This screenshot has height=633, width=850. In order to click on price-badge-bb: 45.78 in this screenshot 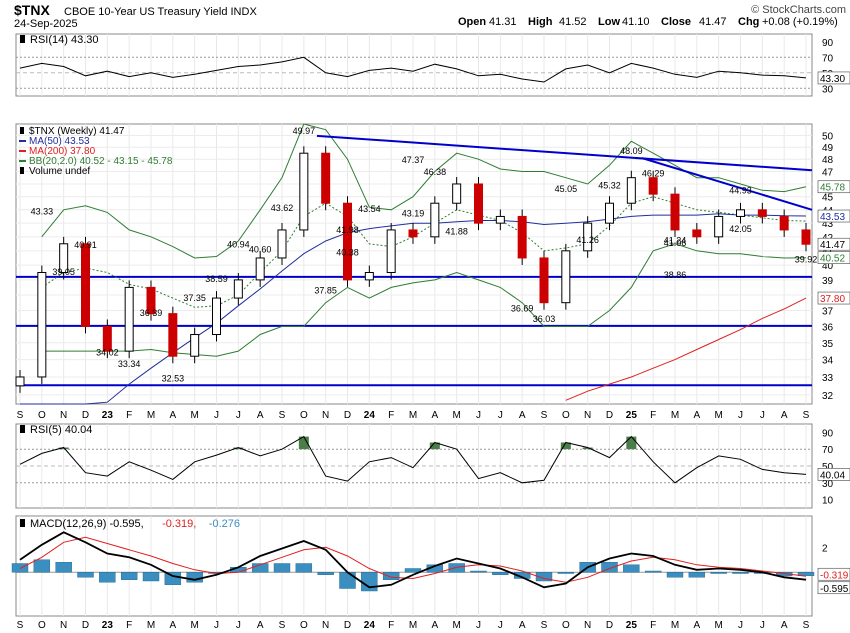, I will do `click(832, 188)`.